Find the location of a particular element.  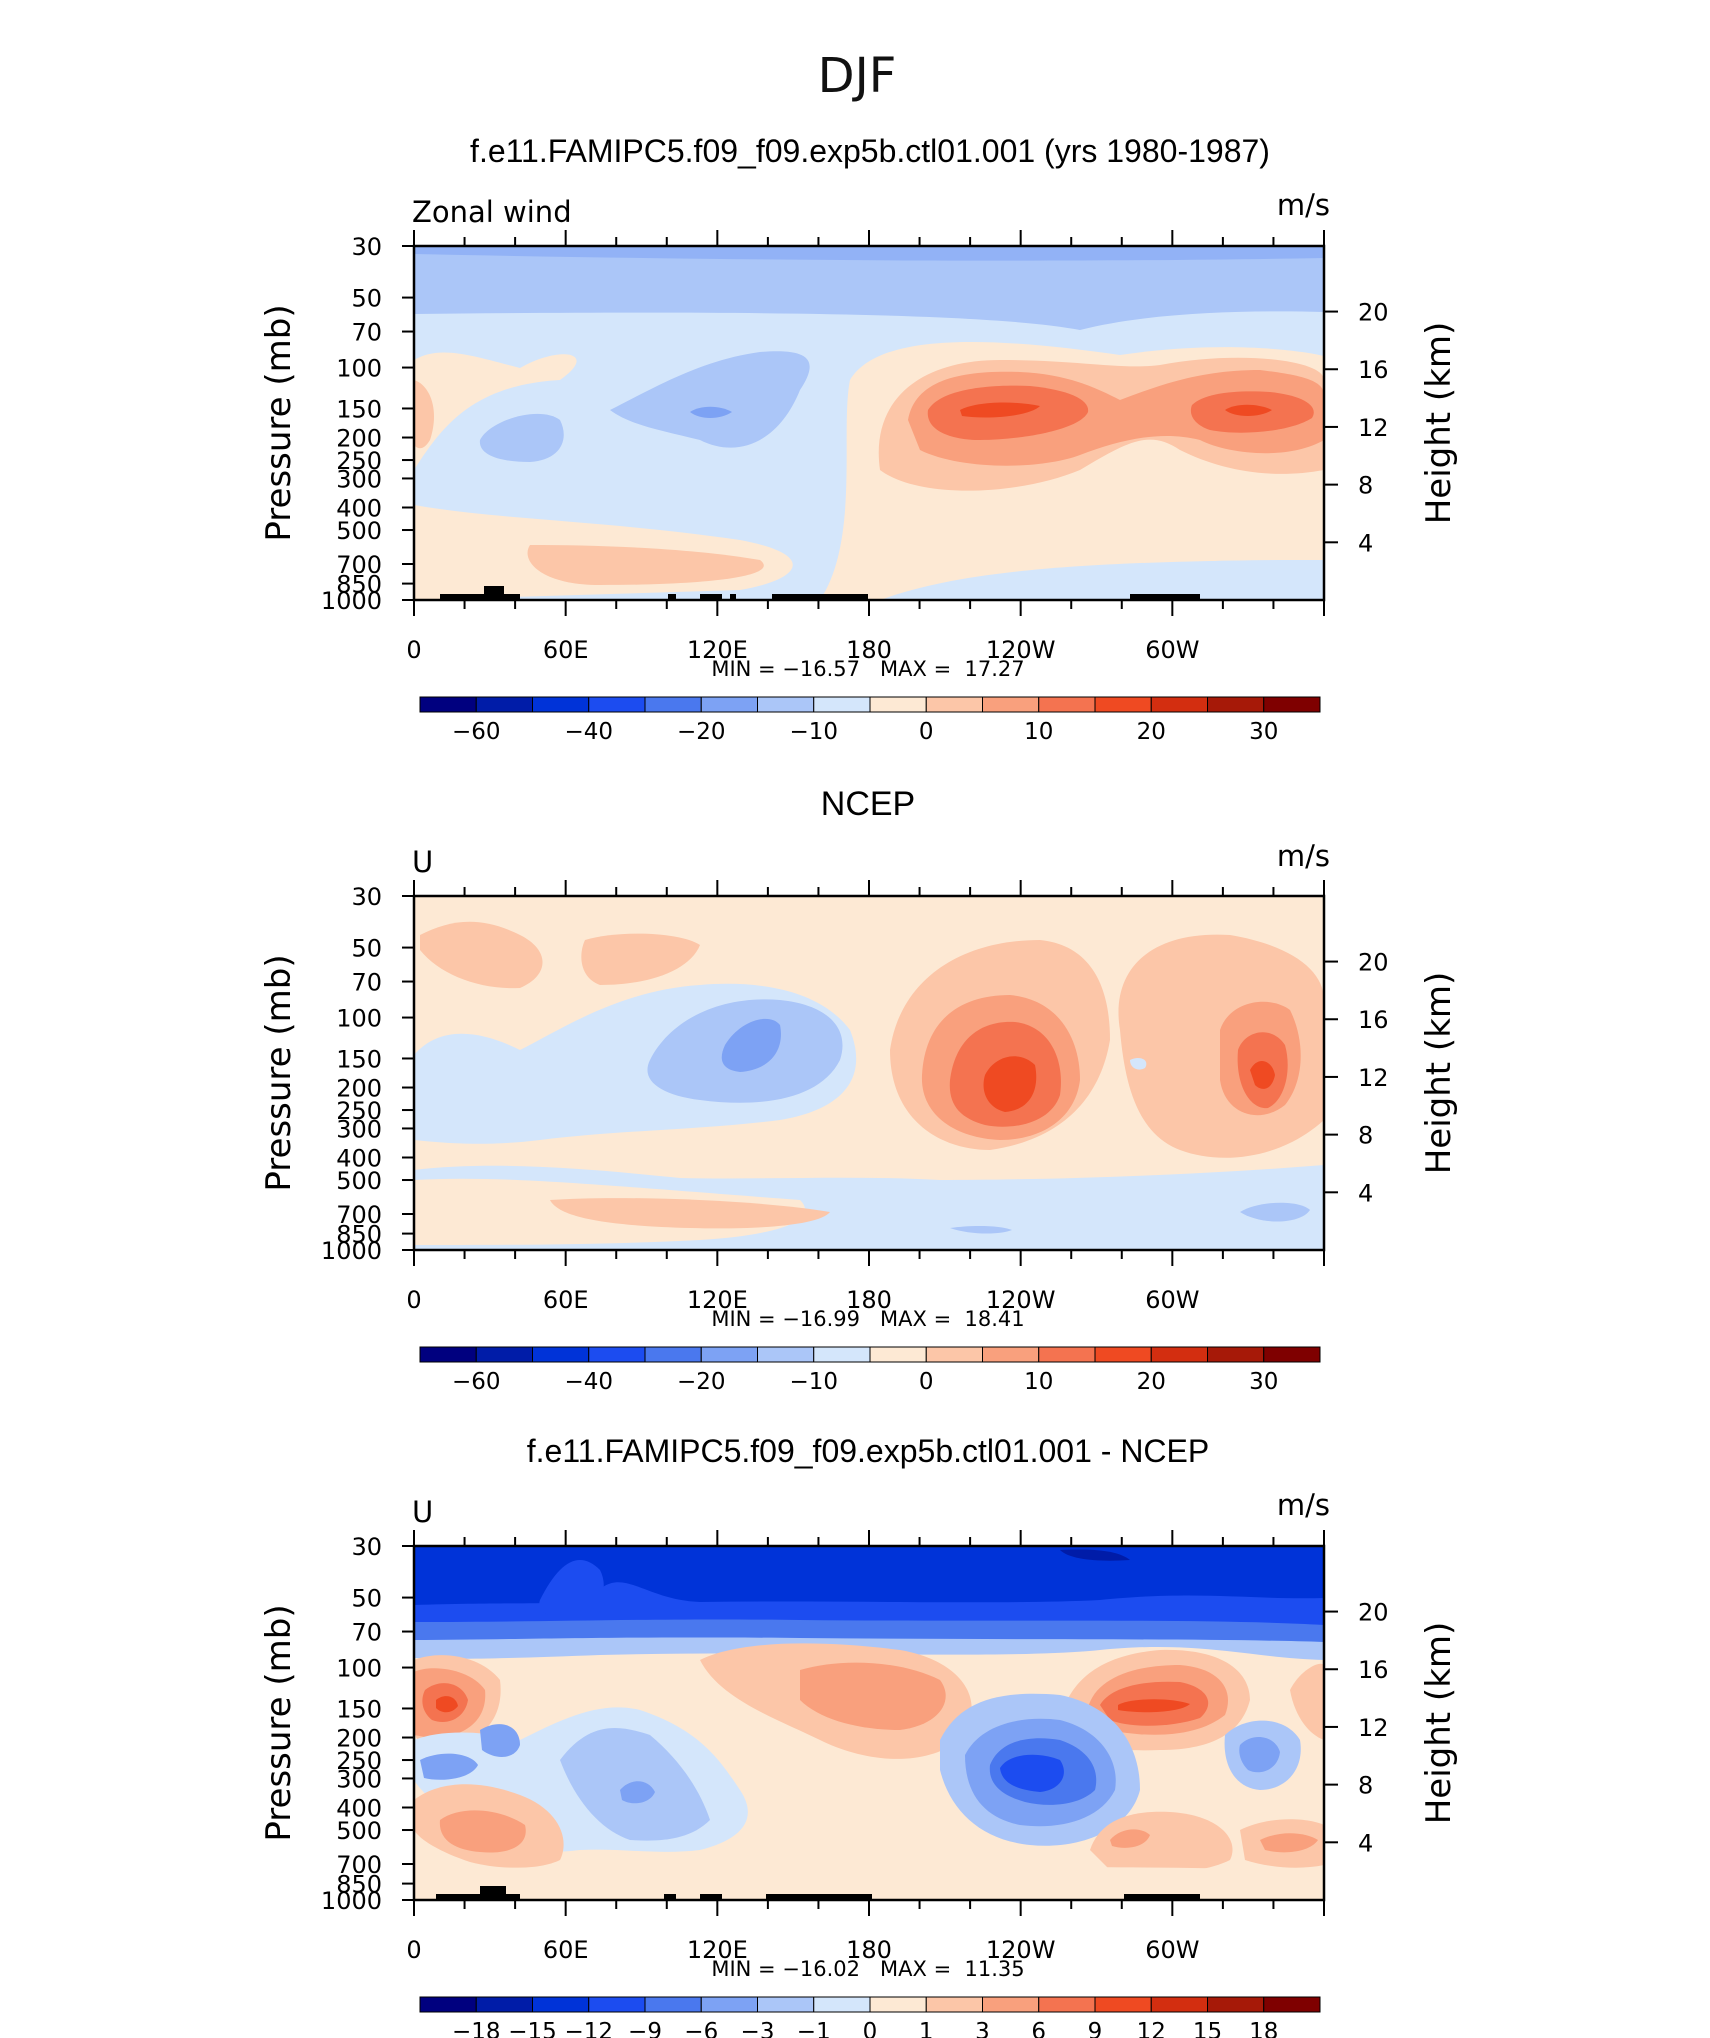

colorbar-label: −1 is located at coordinates (814, 2028).